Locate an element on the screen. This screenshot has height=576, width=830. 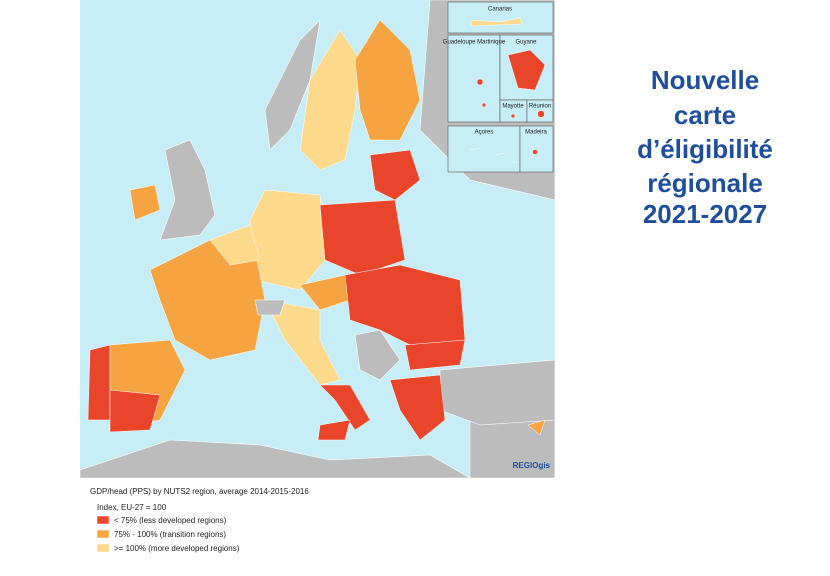
legend-label: >= 100% (more developed regions) is located at coordinates (177, 548).